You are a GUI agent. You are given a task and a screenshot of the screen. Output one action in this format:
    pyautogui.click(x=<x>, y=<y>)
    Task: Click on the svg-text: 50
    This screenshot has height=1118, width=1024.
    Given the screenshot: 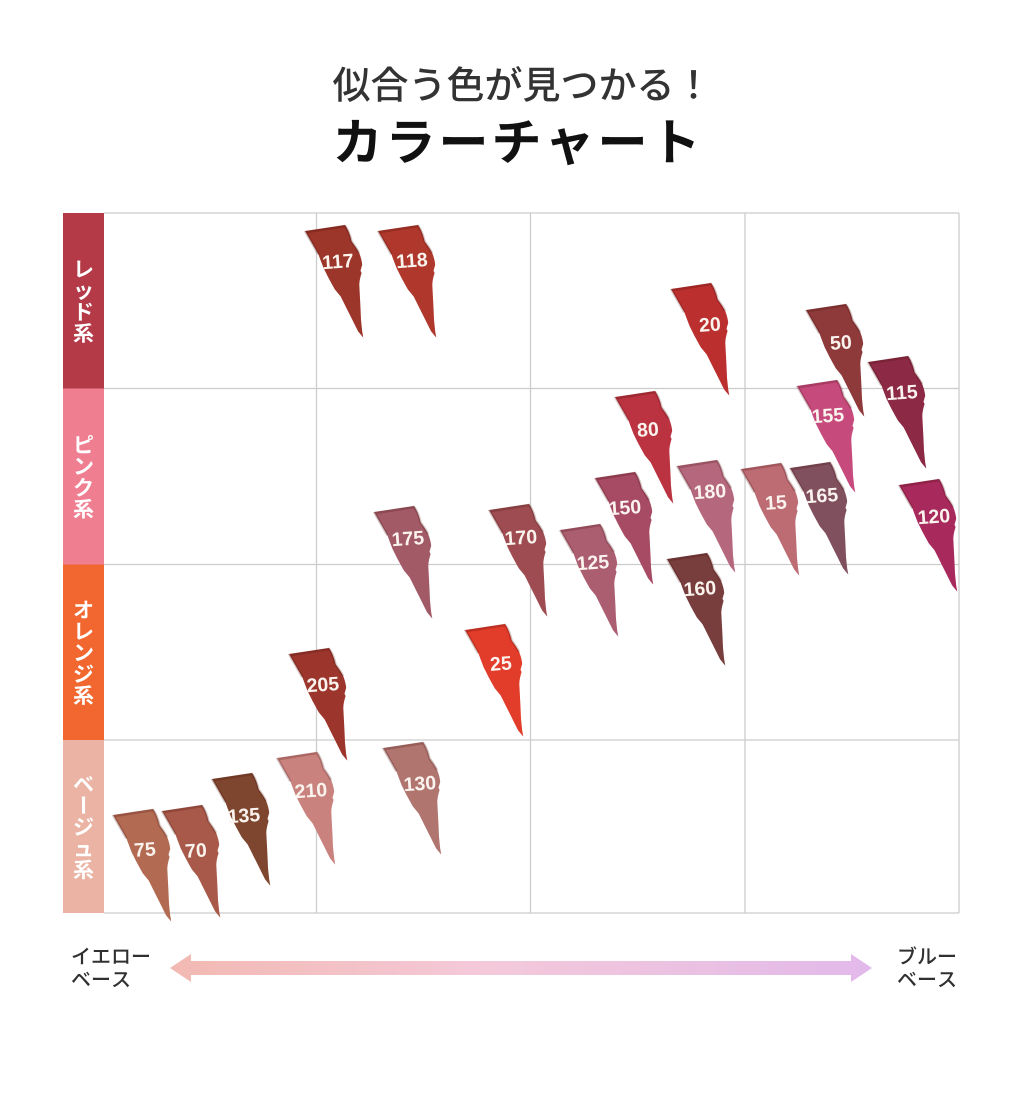 What is the action you would take?
    pyautogui.click(x=840, y=342)
    